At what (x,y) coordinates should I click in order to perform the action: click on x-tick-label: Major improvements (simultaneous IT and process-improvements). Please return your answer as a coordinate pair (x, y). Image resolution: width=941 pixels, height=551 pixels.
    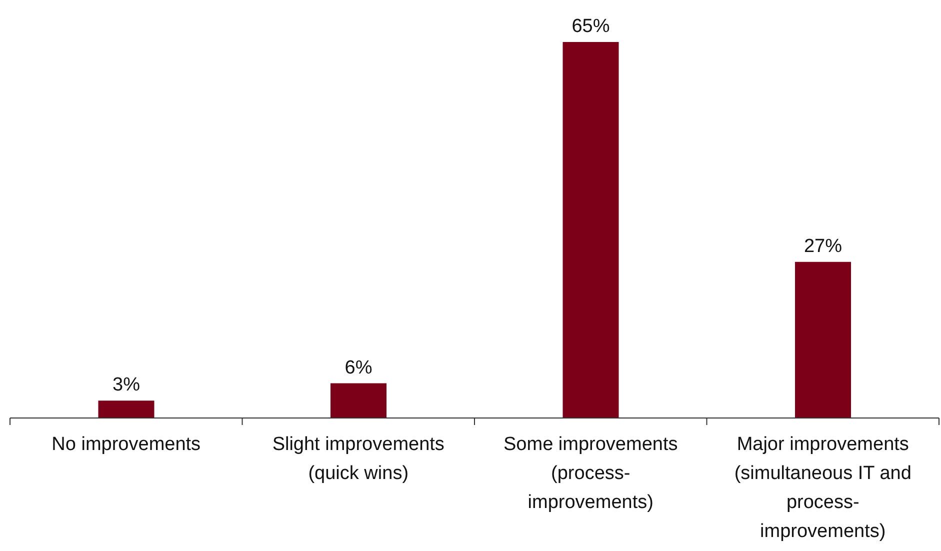
    Looking at the image, I should click on (823, 488).